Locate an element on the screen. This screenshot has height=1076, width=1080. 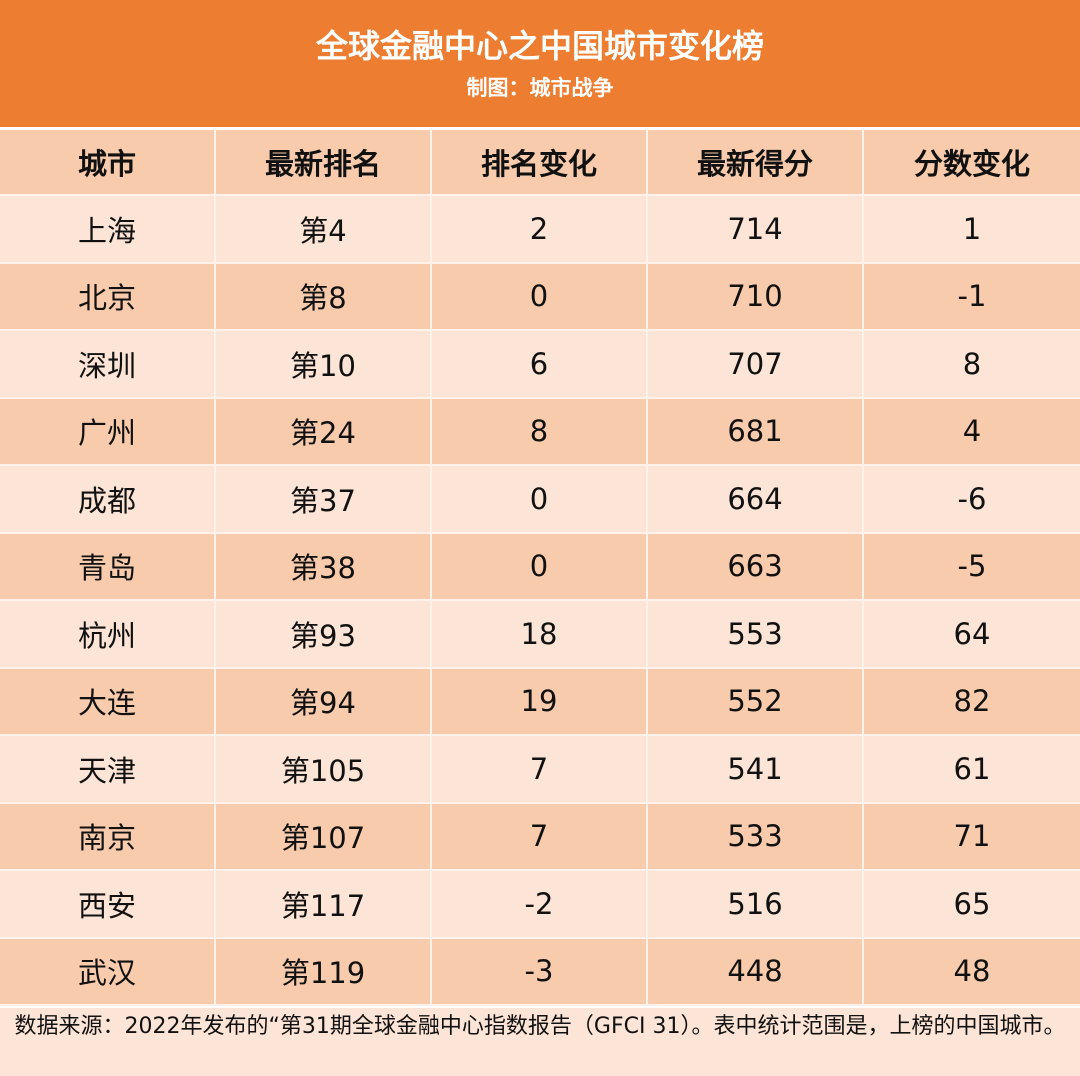
cell-latest-rank: 第117 is located at coordinates (324, 904).